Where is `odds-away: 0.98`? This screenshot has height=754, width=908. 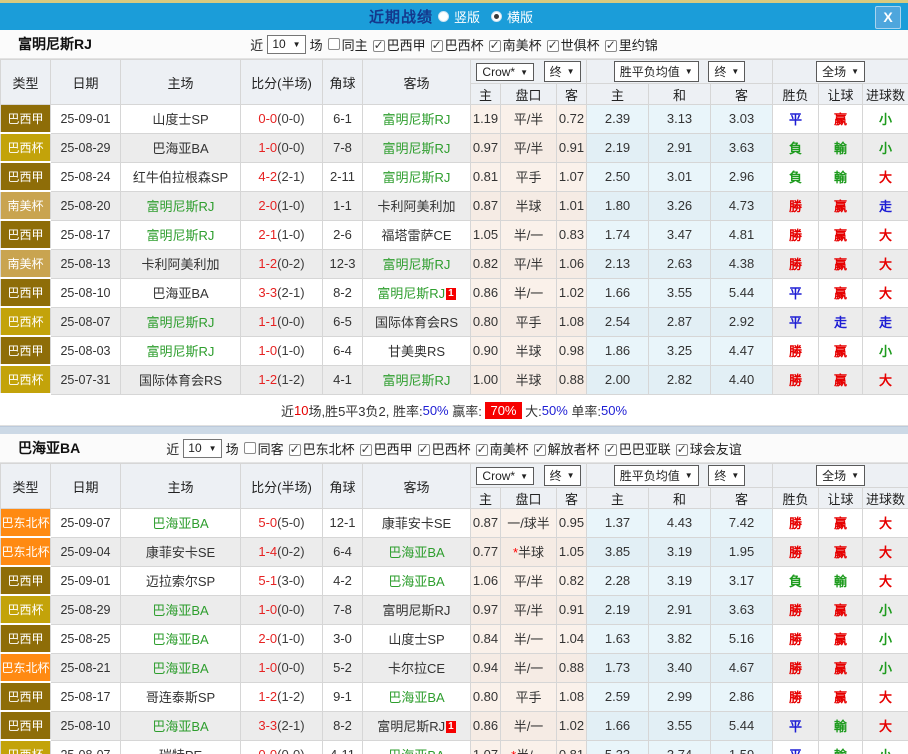
odds-away: 0.98 is located at coordinates (571, 350).